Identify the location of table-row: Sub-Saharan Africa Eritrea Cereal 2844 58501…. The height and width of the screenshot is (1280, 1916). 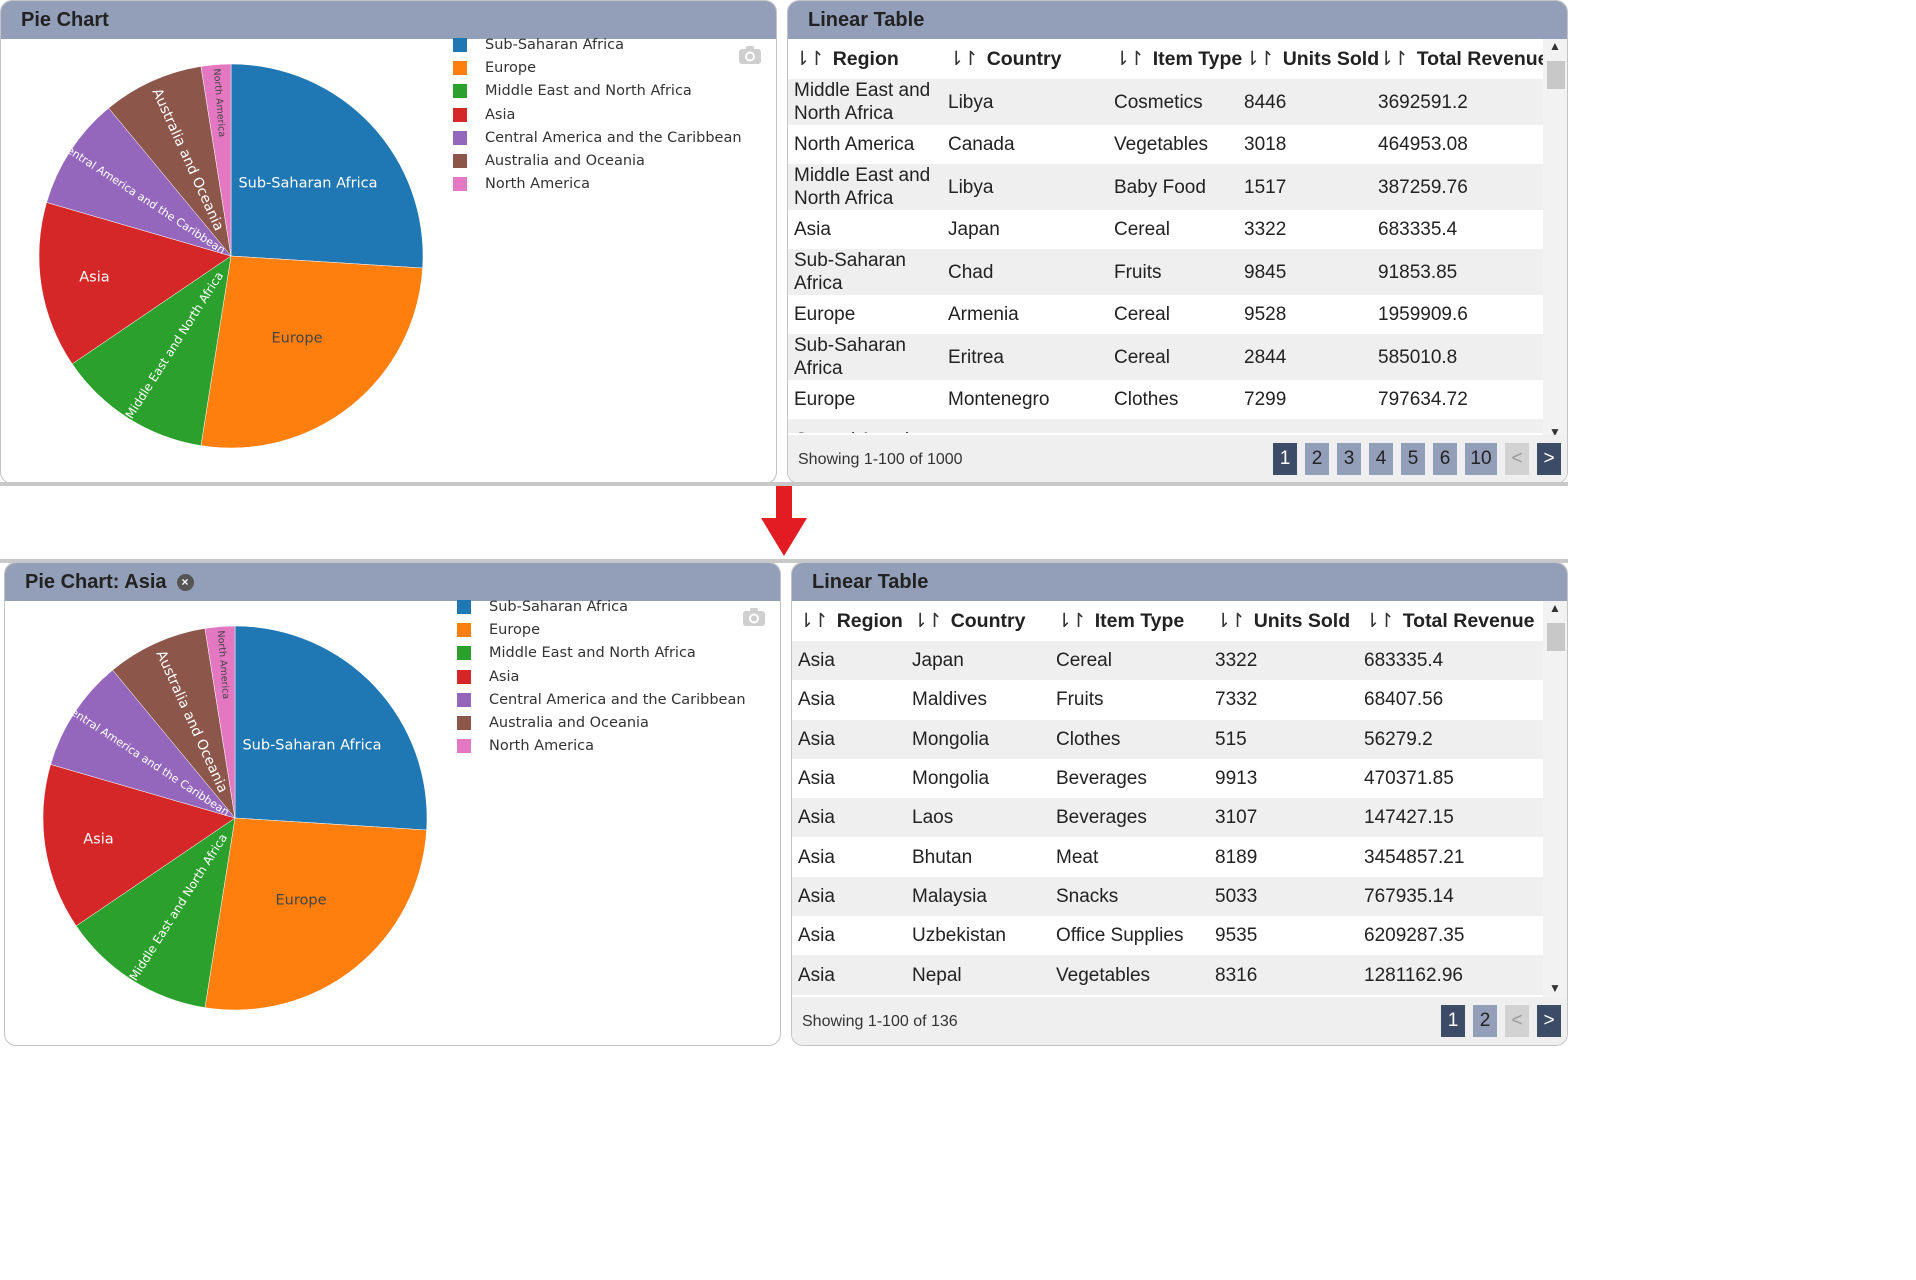
(1165, 357).